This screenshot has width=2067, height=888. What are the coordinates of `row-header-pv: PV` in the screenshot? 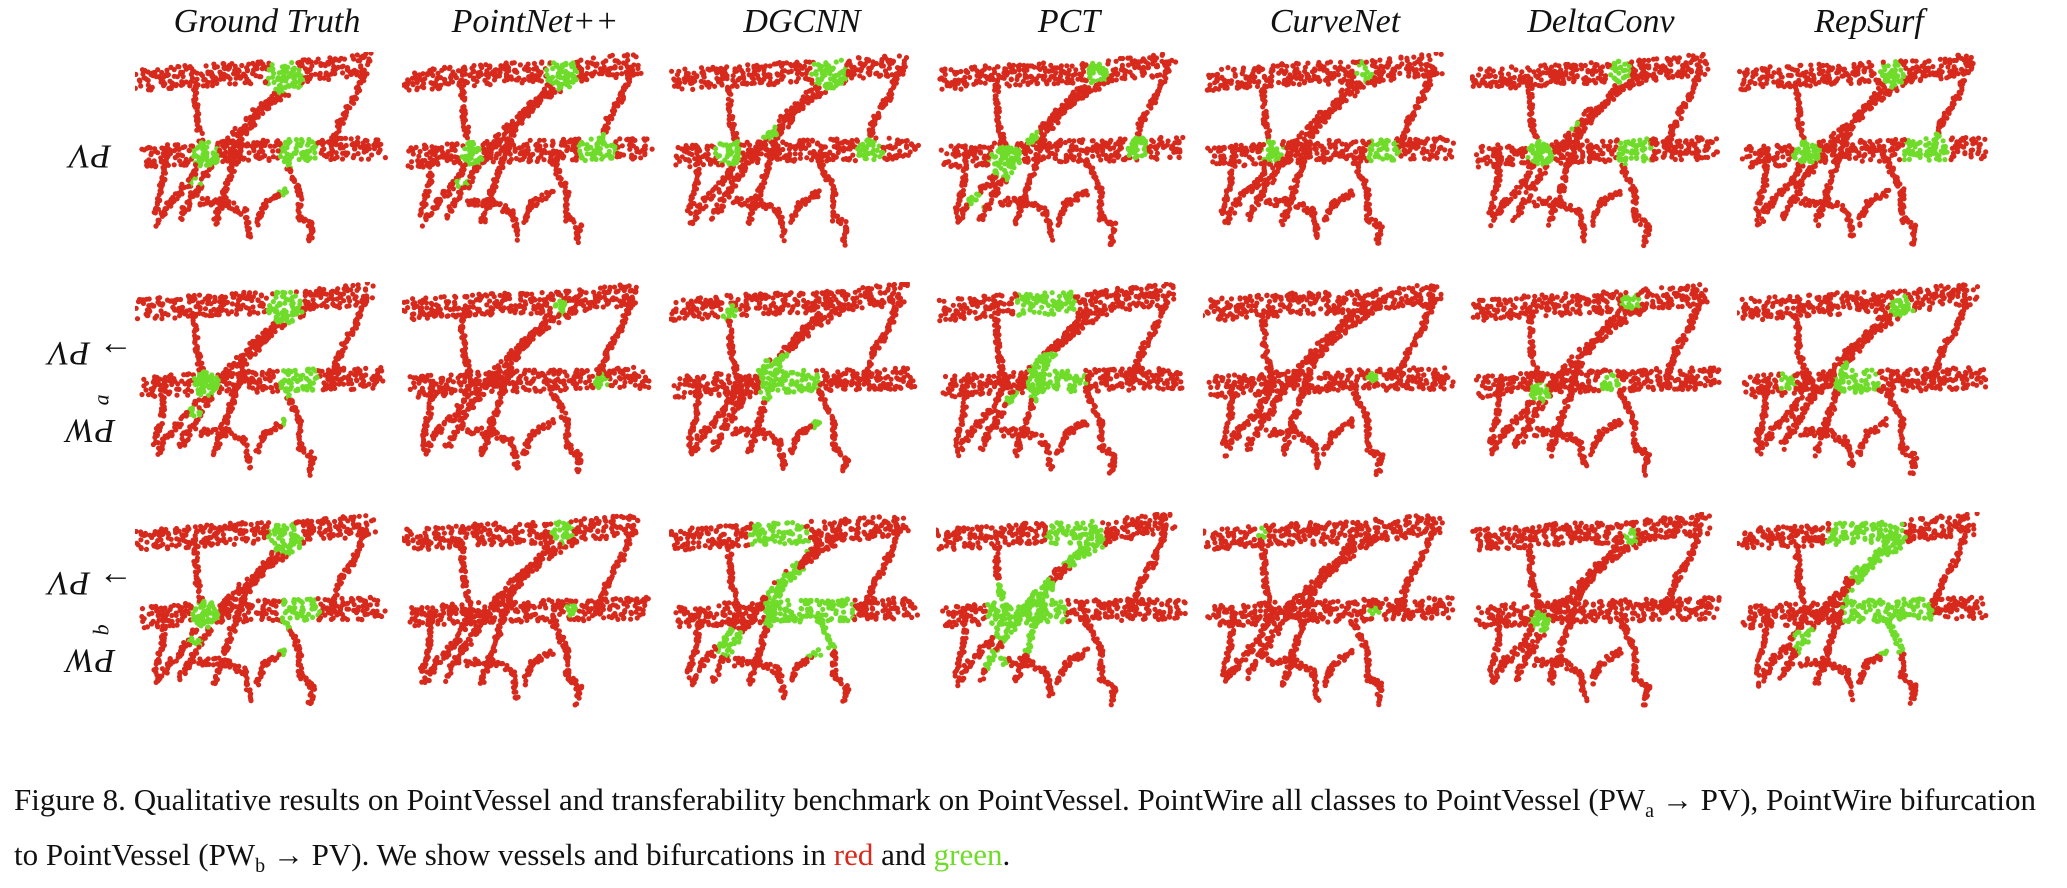 It's located at (93, 155).